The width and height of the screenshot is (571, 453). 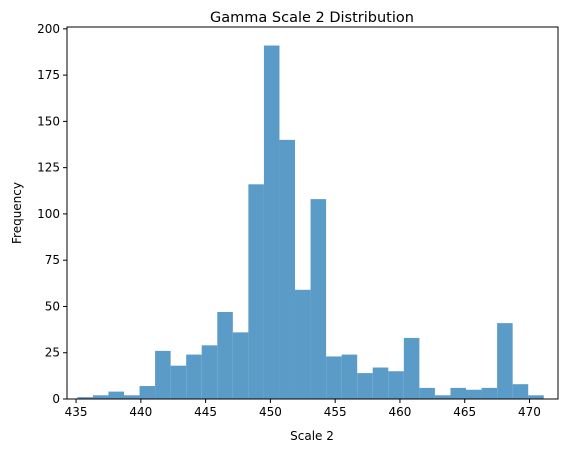 I want to click on x-tick-label: 435, so click(x=76, y=412).